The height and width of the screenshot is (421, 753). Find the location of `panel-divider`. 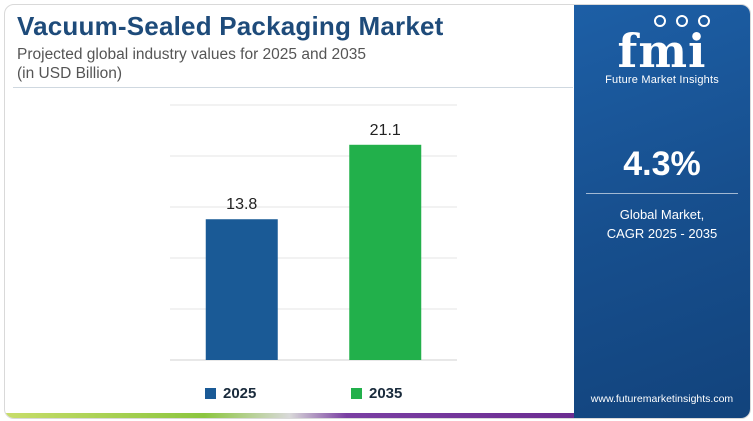

panel-divider is located at coordinates (662, 193).